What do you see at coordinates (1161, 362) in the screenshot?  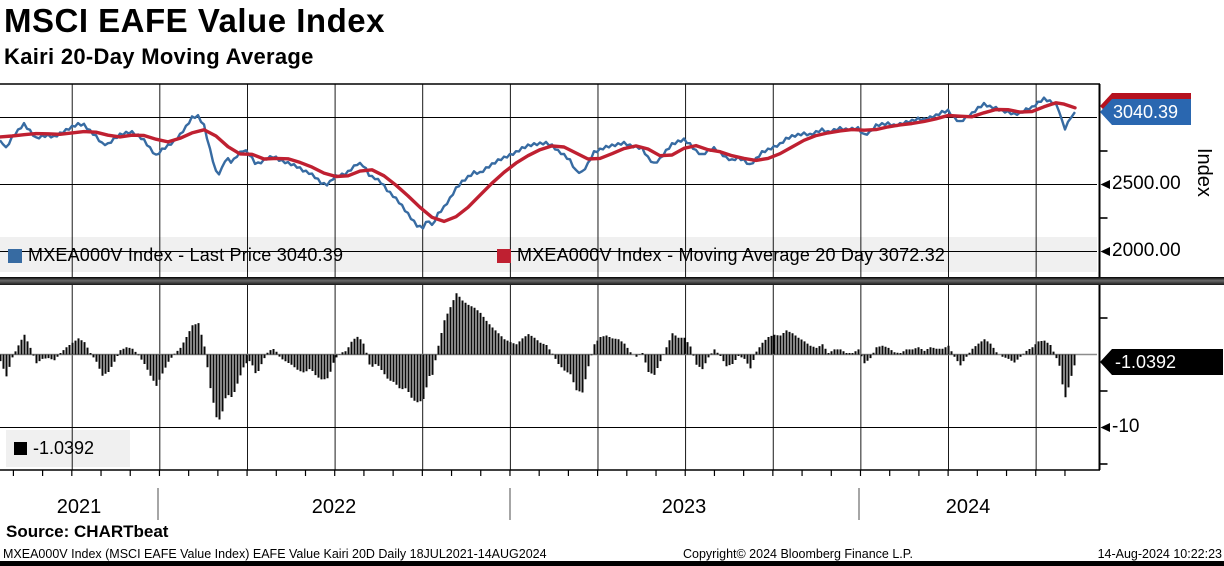 I see `kairi-value-tag: -1.0392` at bounding box center [1161, 362].